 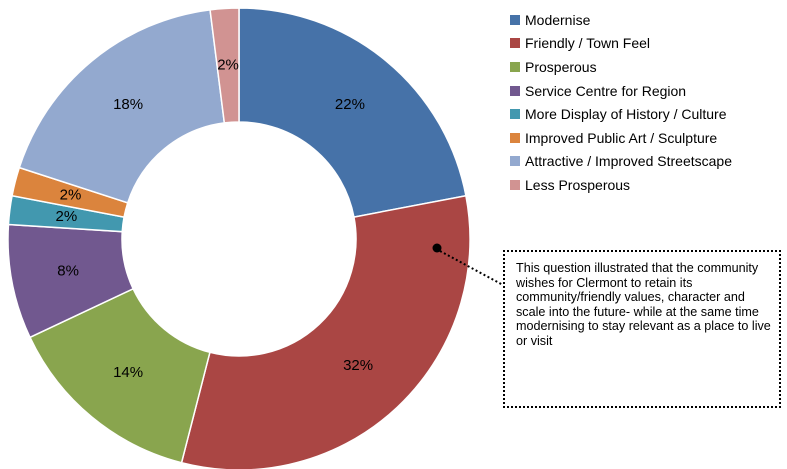 I want to click on legend-item-less-prosperous: Less Prosperous, so click(x=621, y=185).